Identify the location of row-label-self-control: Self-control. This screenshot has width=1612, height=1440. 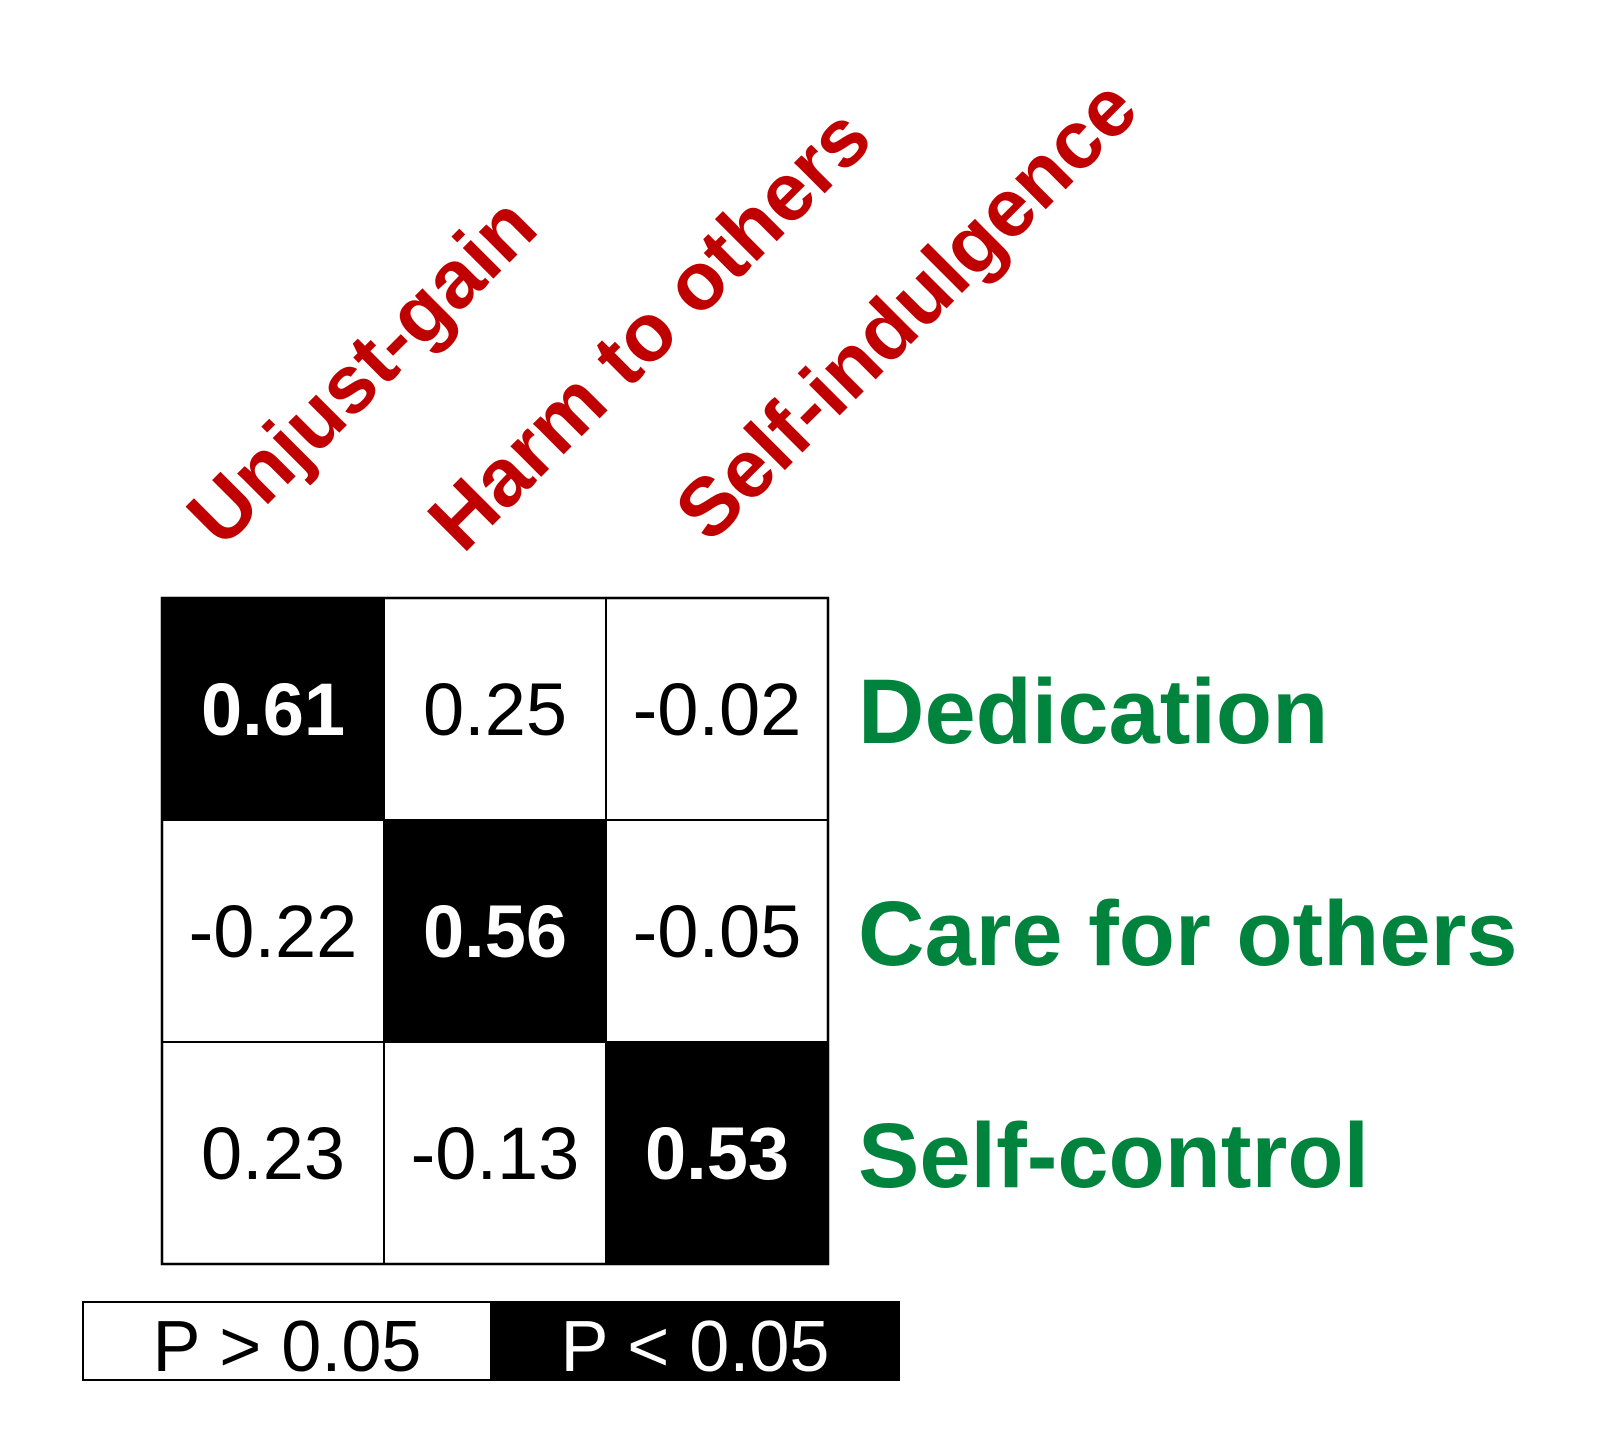
(1113, 1156).